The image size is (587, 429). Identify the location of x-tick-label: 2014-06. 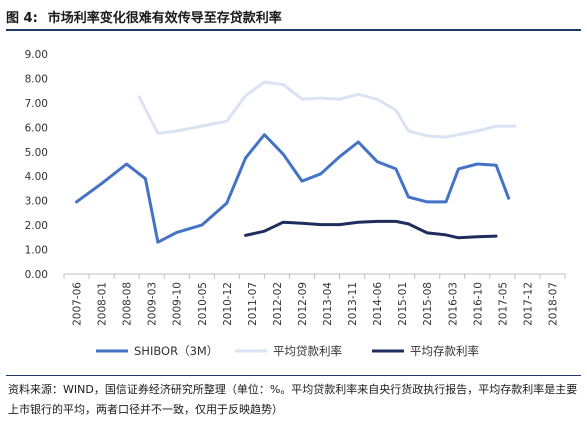
(378, 304).